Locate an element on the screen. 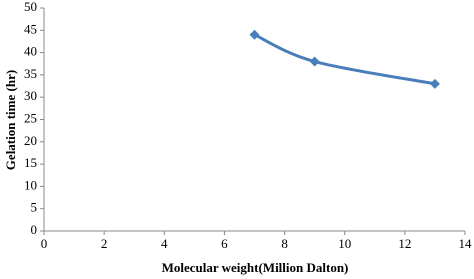  x-tick-label: 4 is located at coordinates (164, 243).